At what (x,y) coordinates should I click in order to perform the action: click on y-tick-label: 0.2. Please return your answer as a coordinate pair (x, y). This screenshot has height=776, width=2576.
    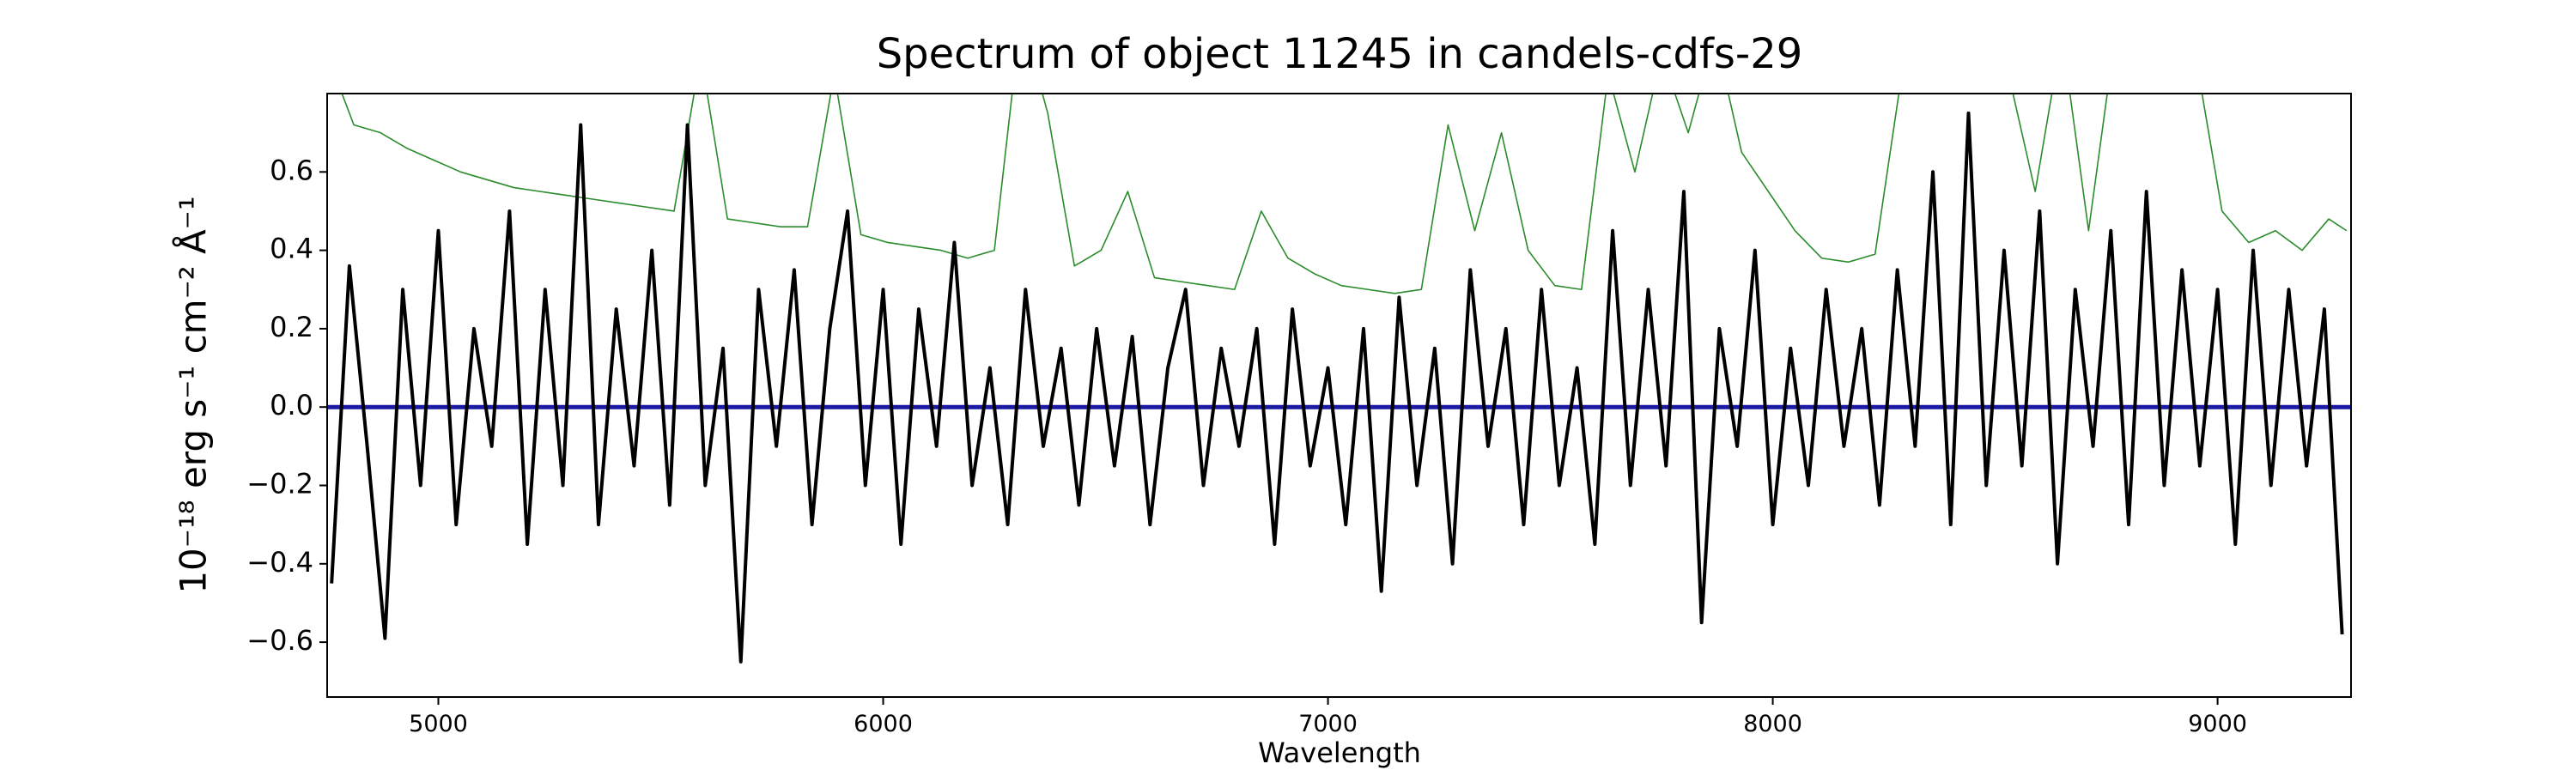
    Looking at the image, I should click on (291, 327).